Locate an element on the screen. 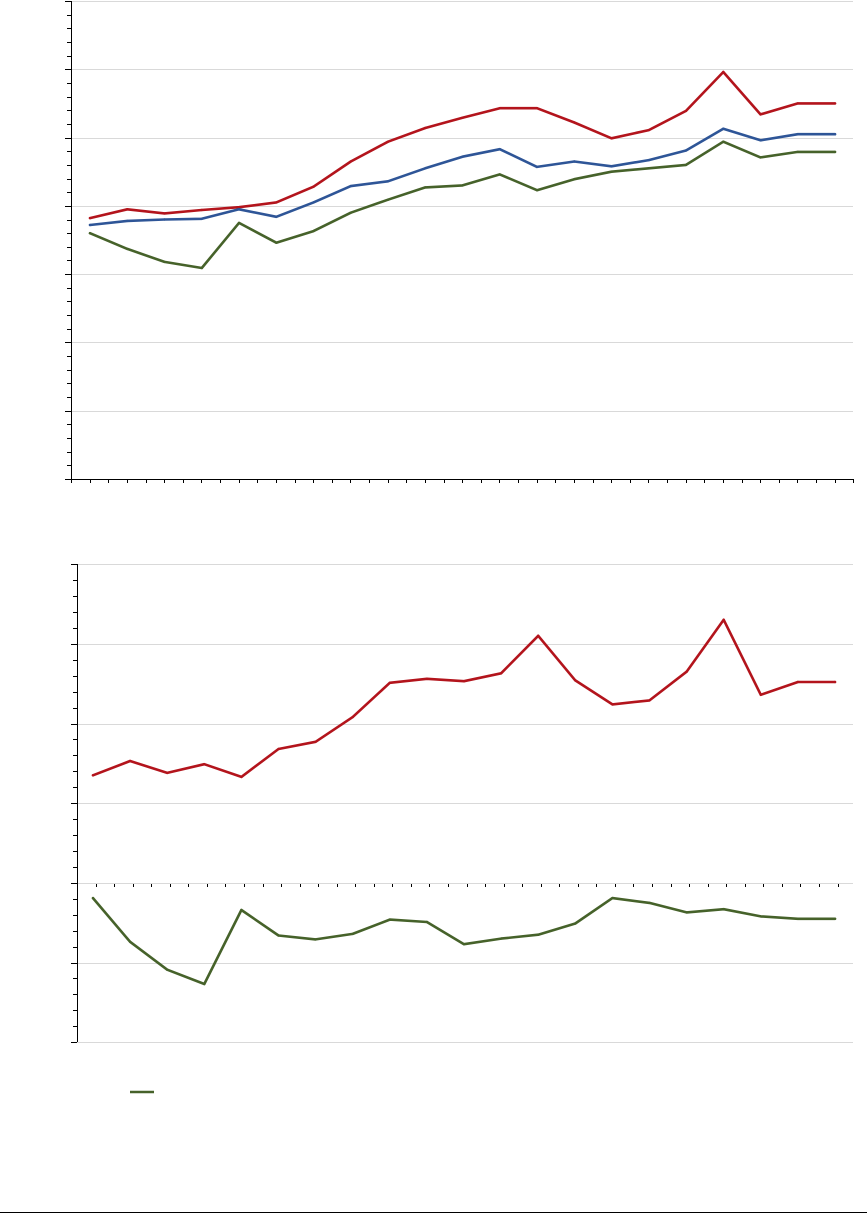 The image size is (867, 1214). middle-panel-series-red-line is located at coordinates (464, 698).